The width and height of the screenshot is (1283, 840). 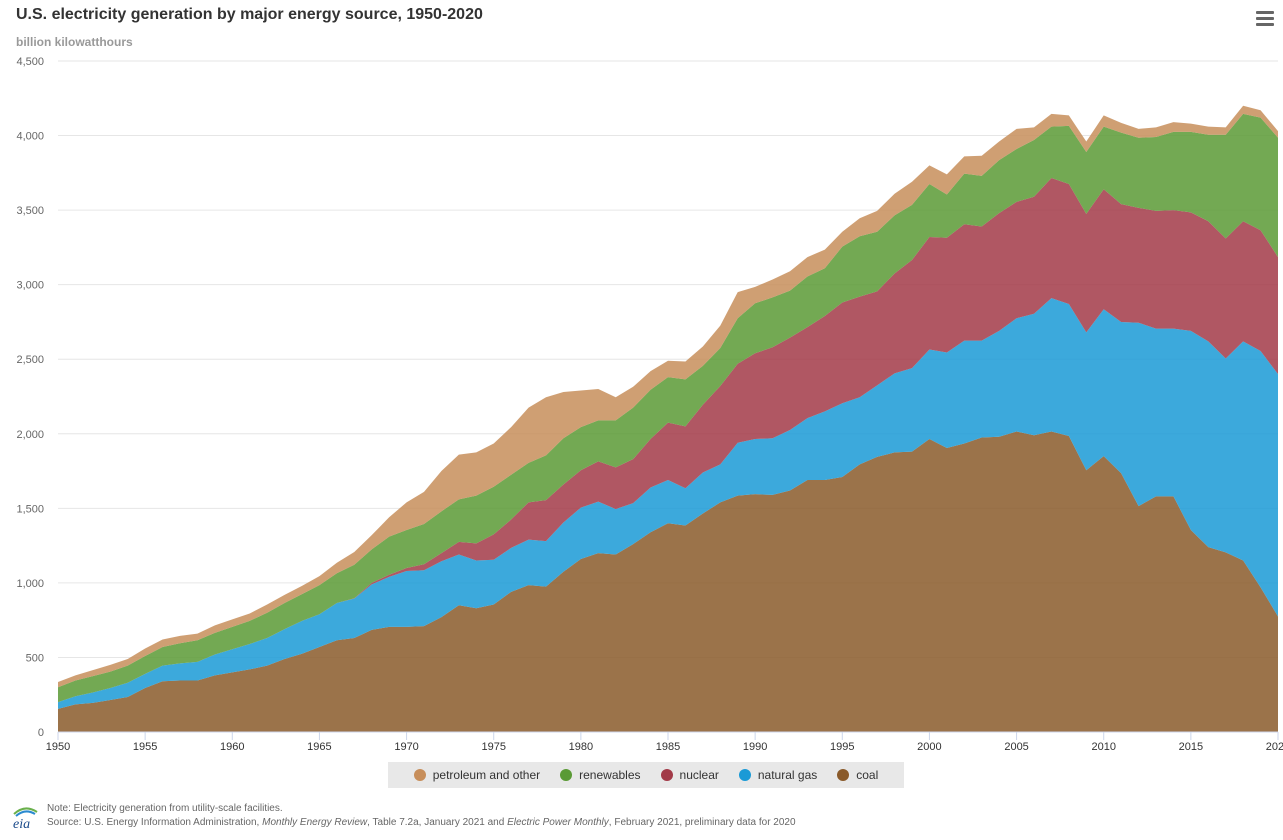 I want to click on x-tick-label: 1995, so click(x=842, y=747).